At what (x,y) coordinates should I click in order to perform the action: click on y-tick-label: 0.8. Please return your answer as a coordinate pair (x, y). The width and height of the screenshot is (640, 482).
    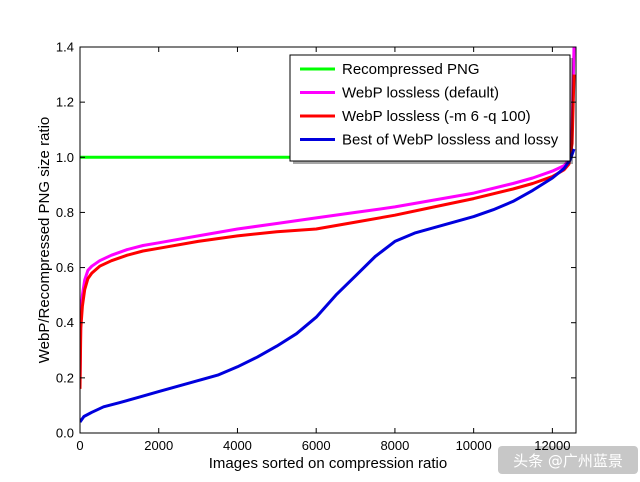
    Looking at the image, I should click on (65, 212).